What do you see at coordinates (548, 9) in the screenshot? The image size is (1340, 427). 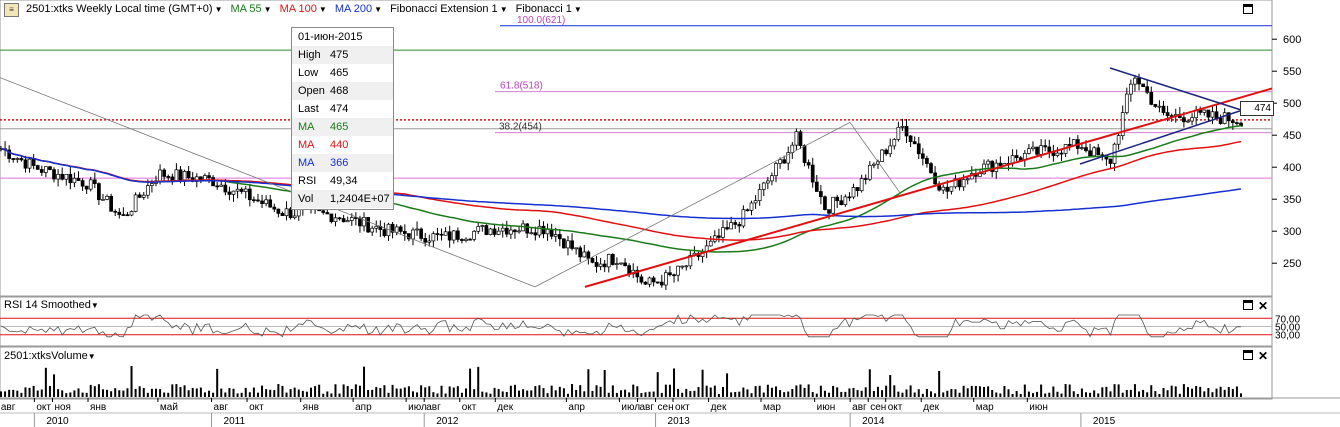 I see `legend-fibonacci: Fibonacci 1 ▼` at bounding box center [548, 9].